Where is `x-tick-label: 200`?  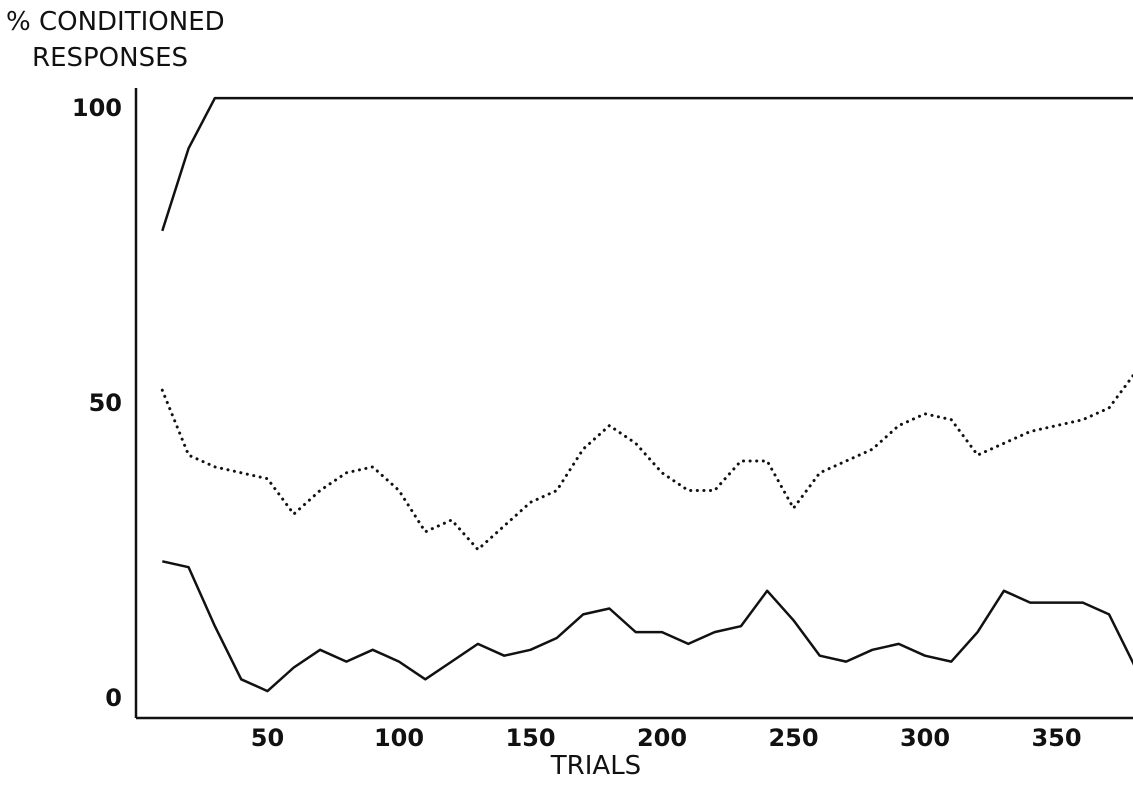
x-tick-label: 200 is located at coordinates (662, 738).